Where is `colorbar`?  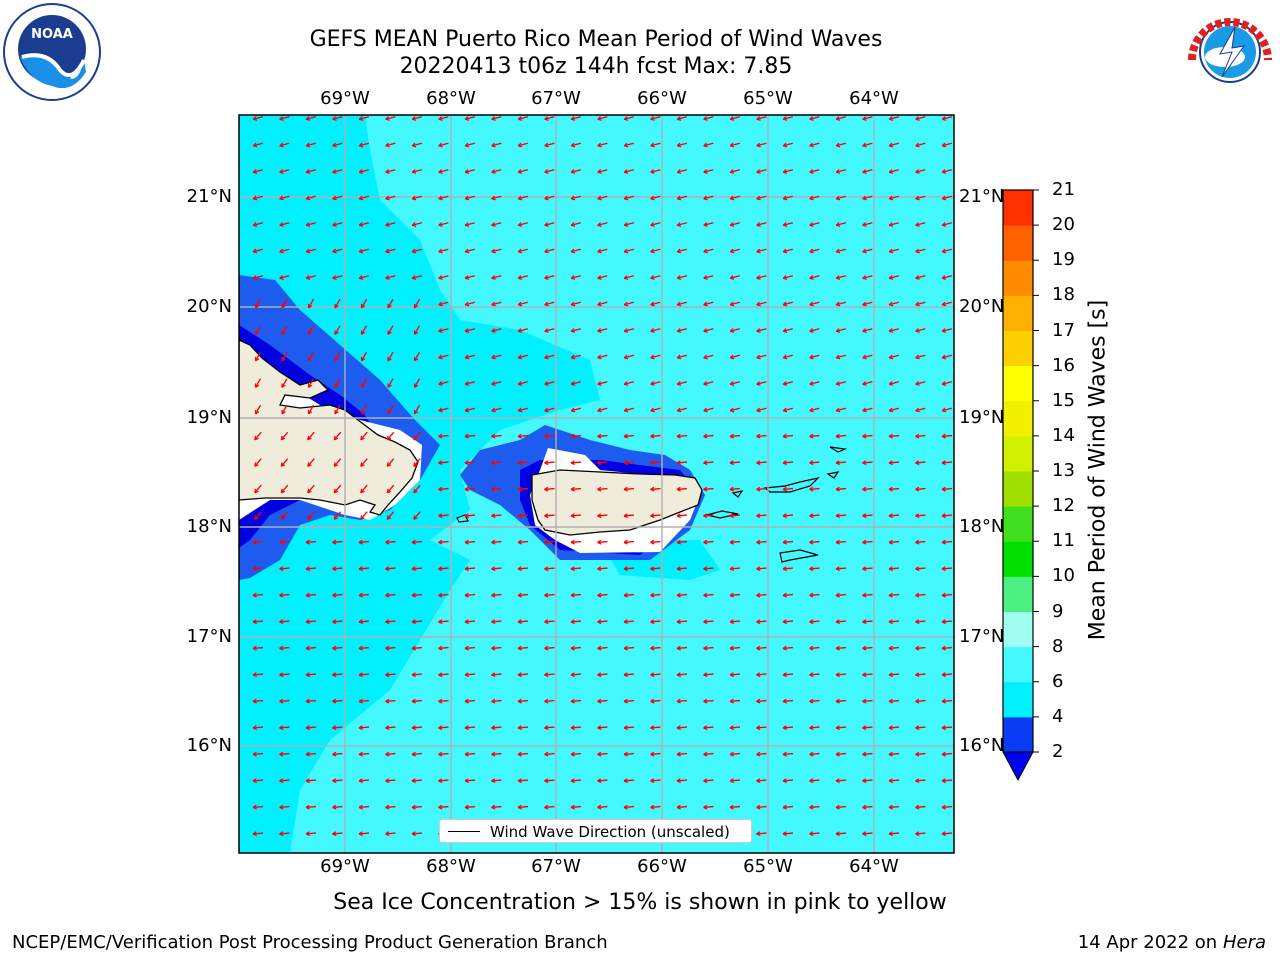
colorbar is located at coordinates (1020, 485).